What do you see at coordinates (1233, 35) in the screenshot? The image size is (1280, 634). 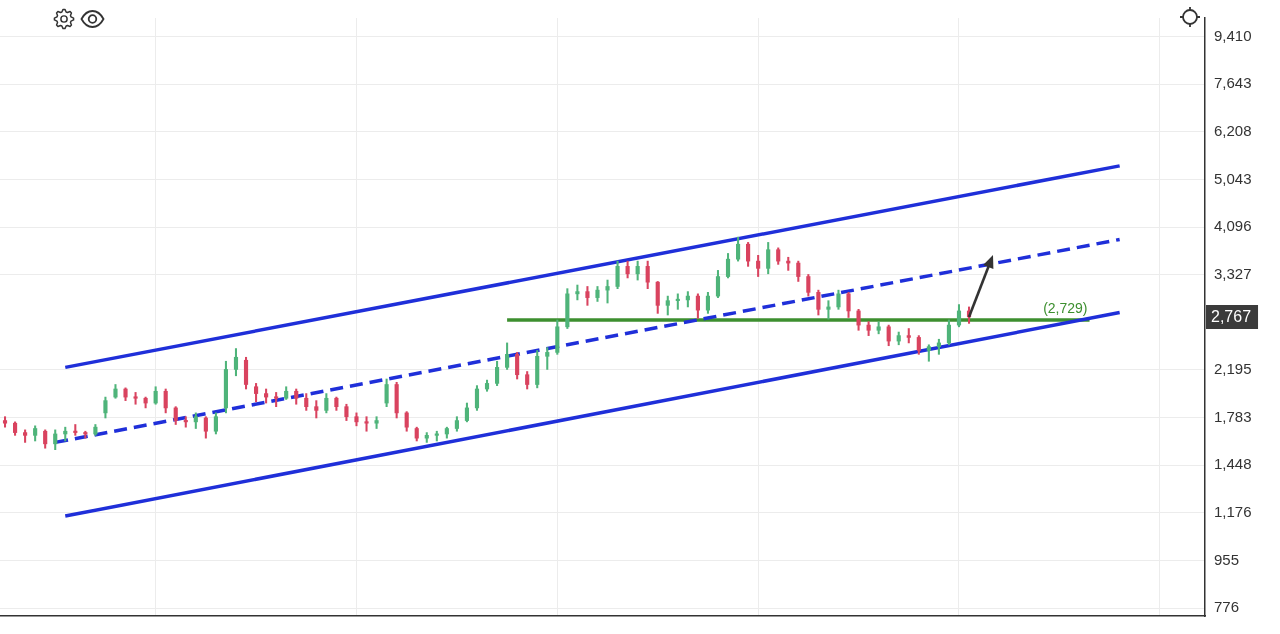 I see `y-tick-label: 9,410` at bounding box center [1233, 35].